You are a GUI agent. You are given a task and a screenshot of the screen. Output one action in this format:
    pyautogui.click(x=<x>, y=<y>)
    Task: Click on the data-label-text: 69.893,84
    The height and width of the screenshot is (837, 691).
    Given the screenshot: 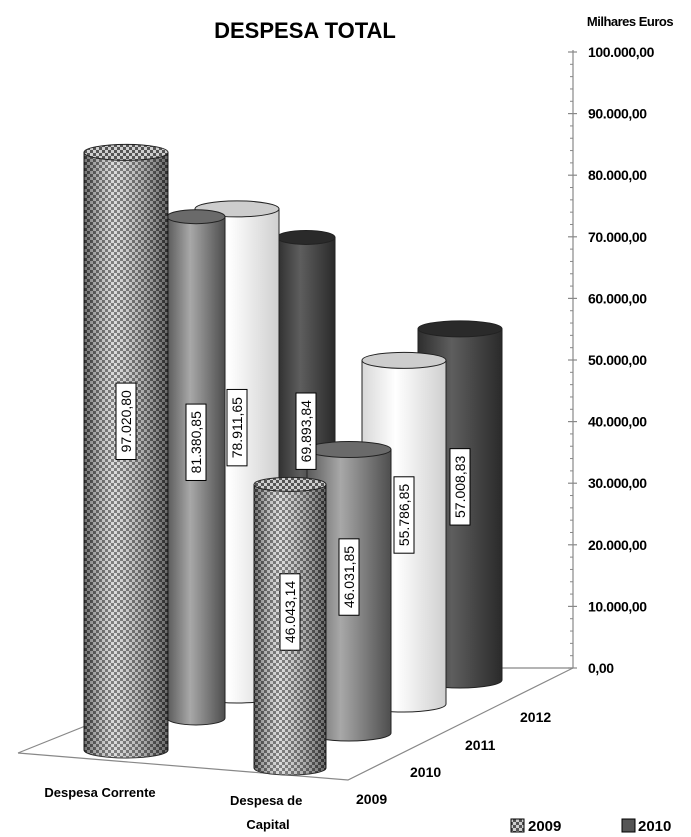 What is the action you would take?
    pyautogui.click(x=306, y=431)
    